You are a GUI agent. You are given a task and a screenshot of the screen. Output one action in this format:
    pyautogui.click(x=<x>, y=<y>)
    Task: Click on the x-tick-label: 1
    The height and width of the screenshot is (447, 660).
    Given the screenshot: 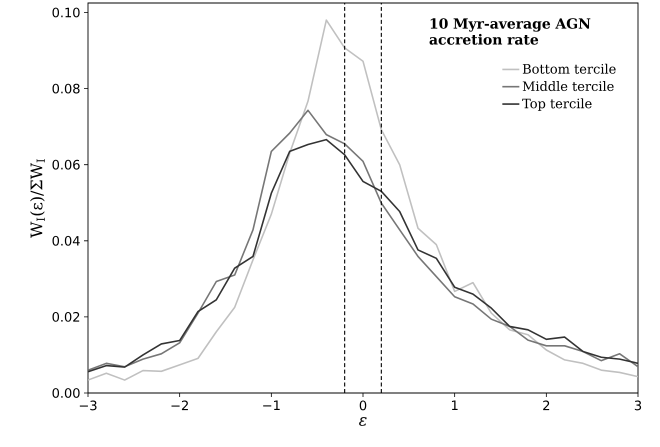 What is the action you would take?
    pyautogui.click(x=455, y=405)
    